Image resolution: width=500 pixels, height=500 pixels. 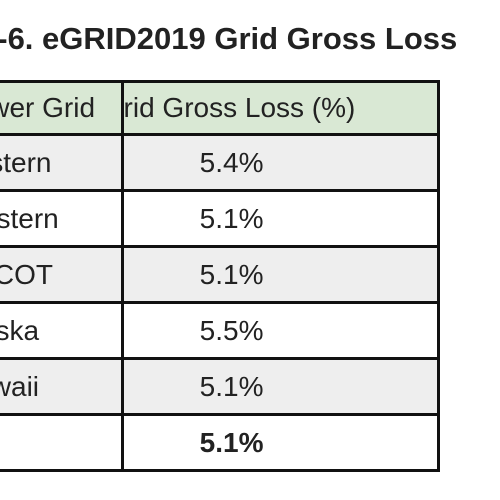 I want to click on region-cell: Western, so click(x=62, y=218).